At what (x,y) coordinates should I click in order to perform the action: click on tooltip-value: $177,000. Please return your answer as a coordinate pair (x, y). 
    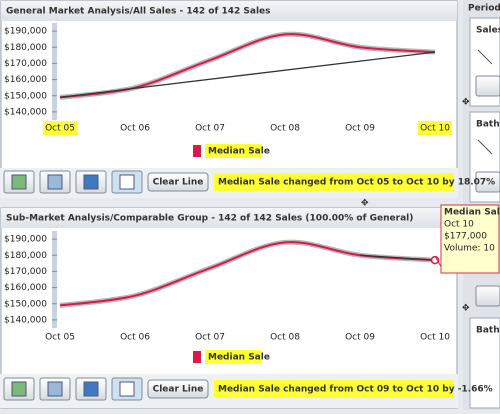
    Looking at the image, I should click on (465, 237).